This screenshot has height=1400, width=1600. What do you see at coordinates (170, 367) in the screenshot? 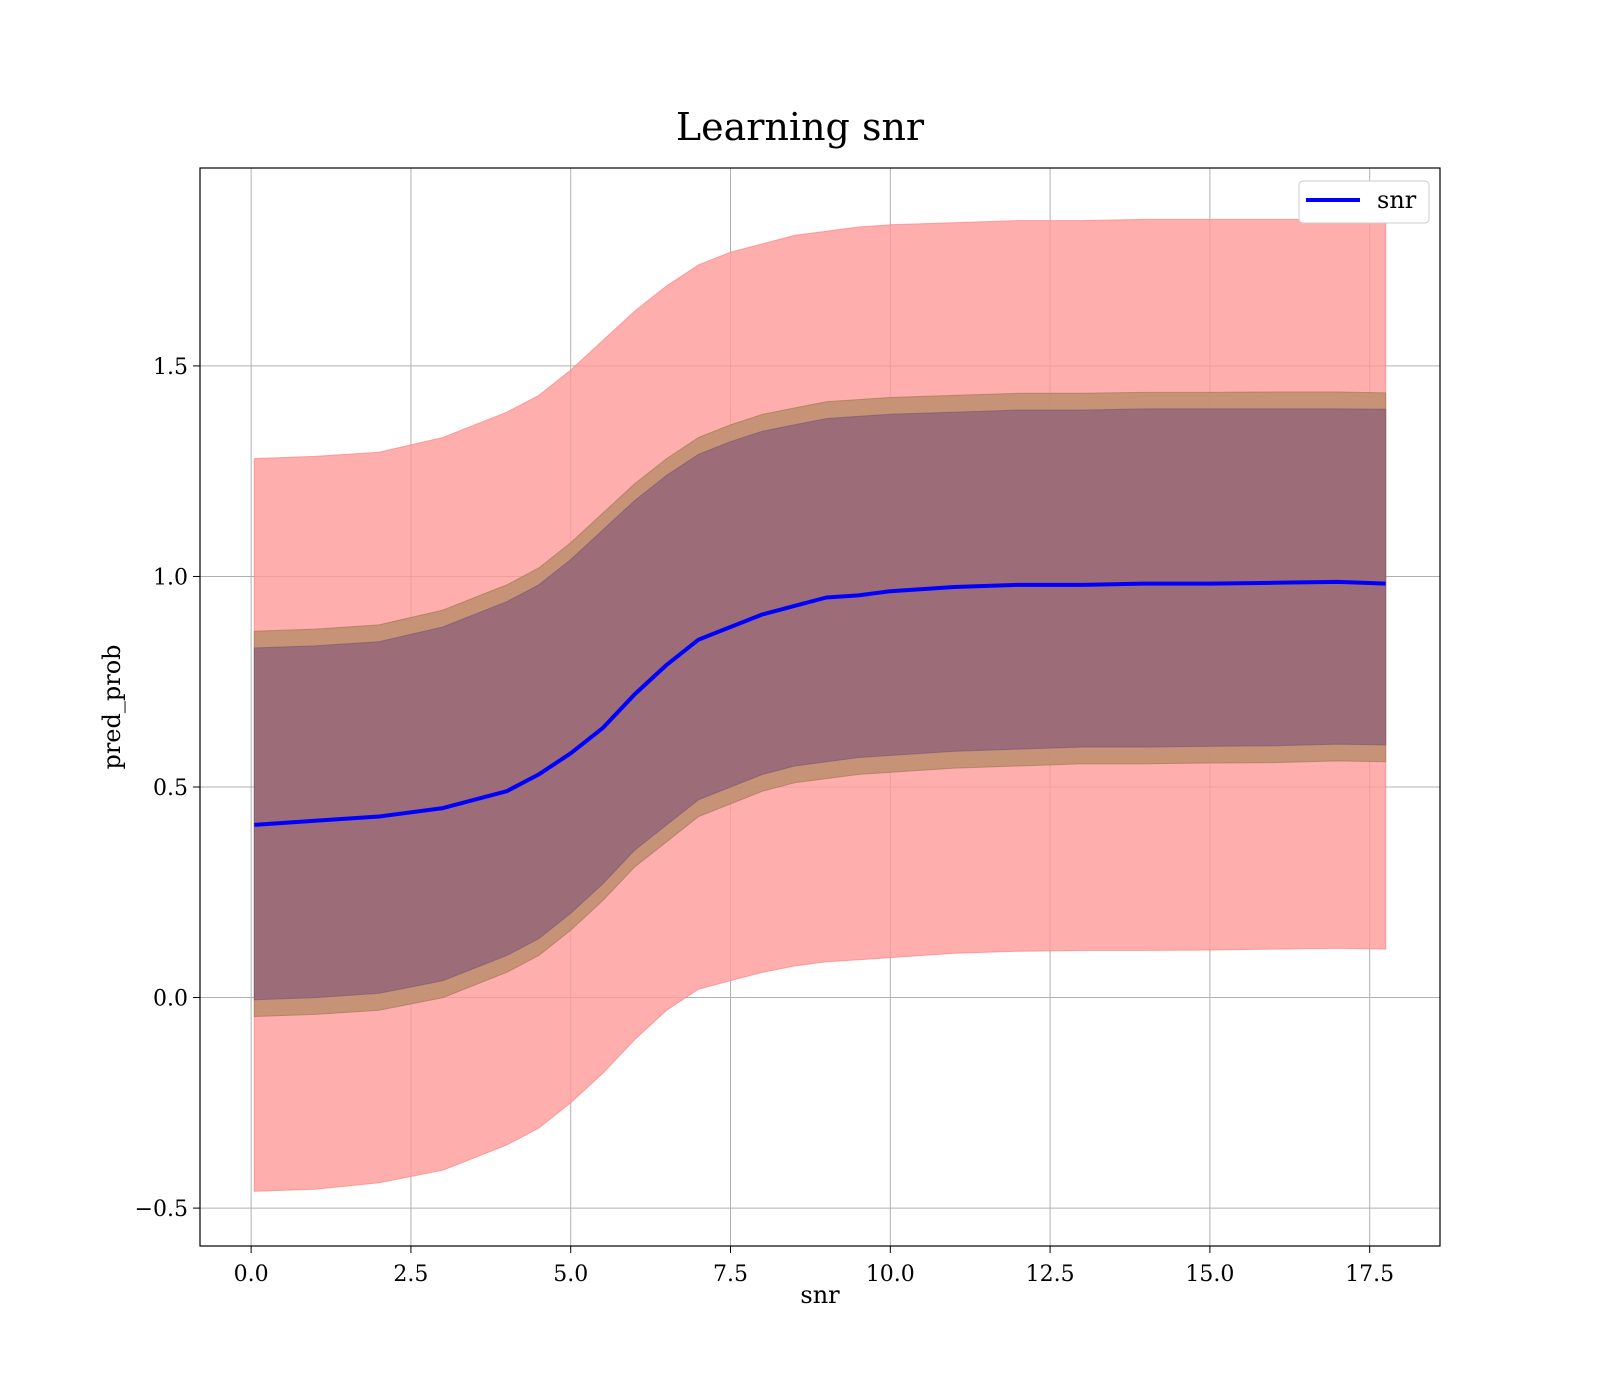
I see `y-tick-label: 1.5` at bounding box center [170, 367].